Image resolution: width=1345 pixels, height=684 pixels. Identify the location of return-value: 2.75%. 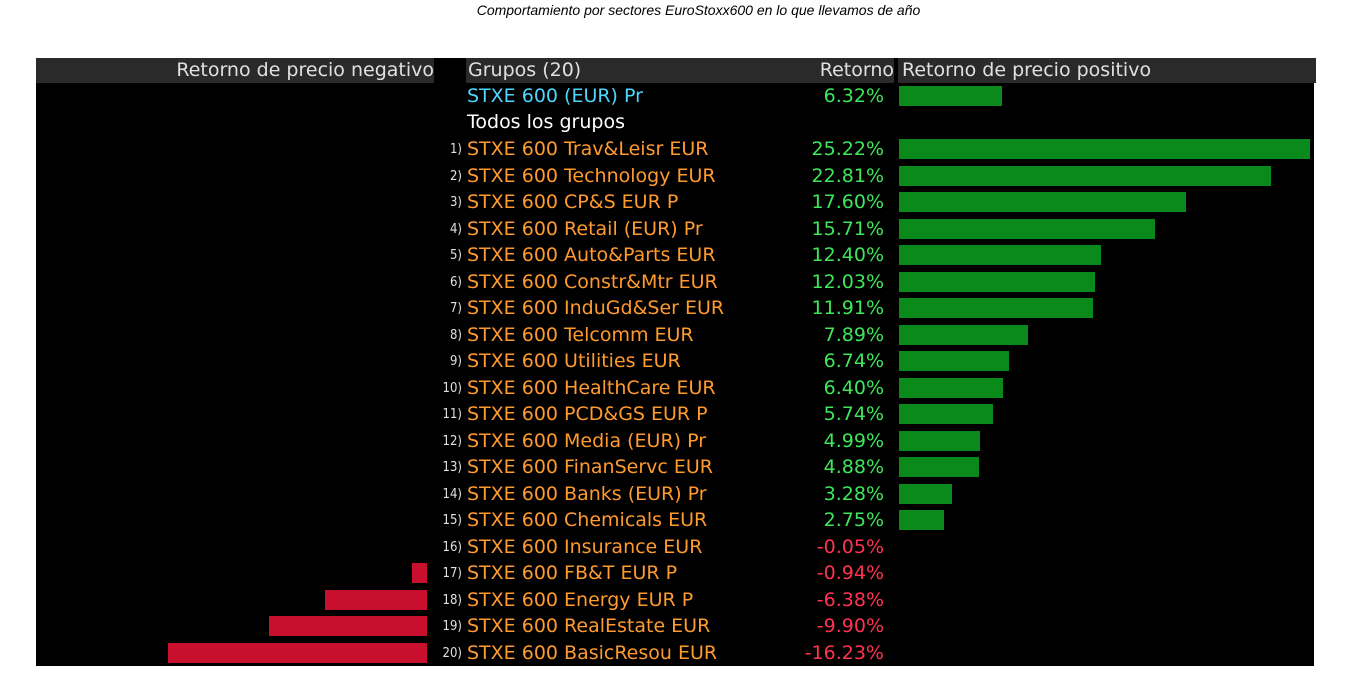
(853, 520).